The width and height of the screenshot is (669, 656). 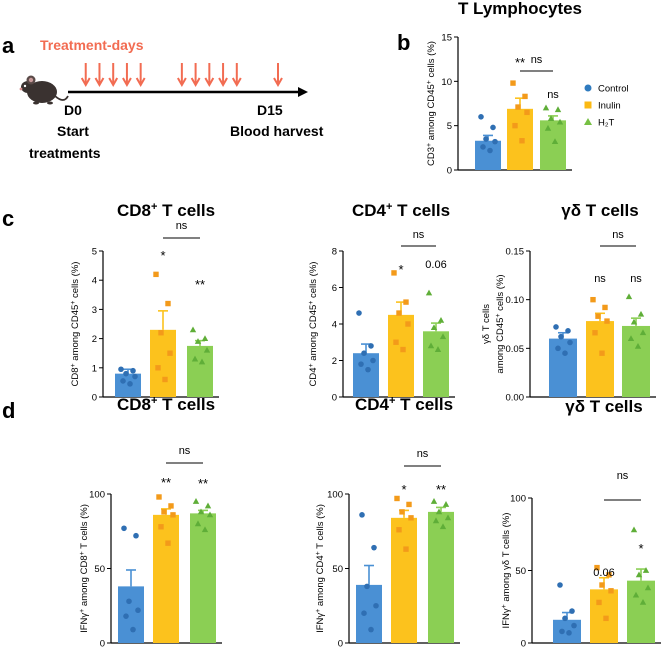 What do you see at coordinates (94, 339) in the screenshot?
I see `y-tick-label: 2` at bounding box center [94, 339].